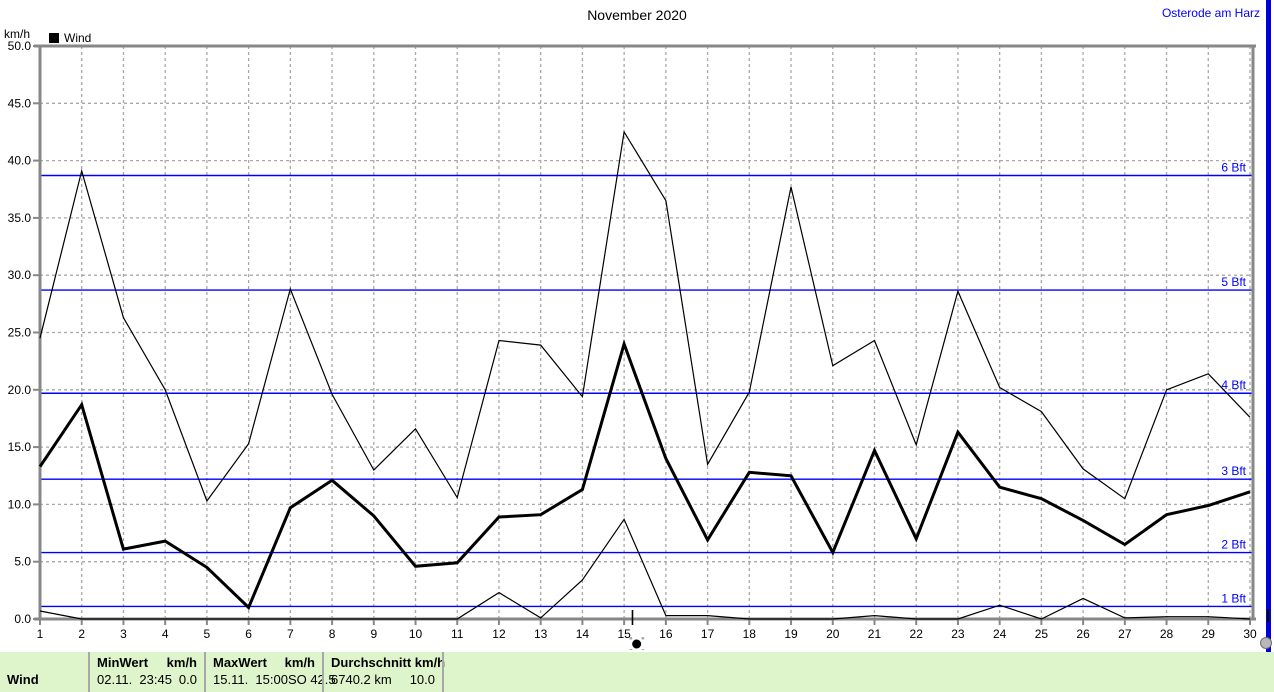 The width and height of the screenshot is (1274, 692). Describe the element at coordinates (1233, 471) in the screenshot. I see `beaufort-label: 3 Bft` at that location.